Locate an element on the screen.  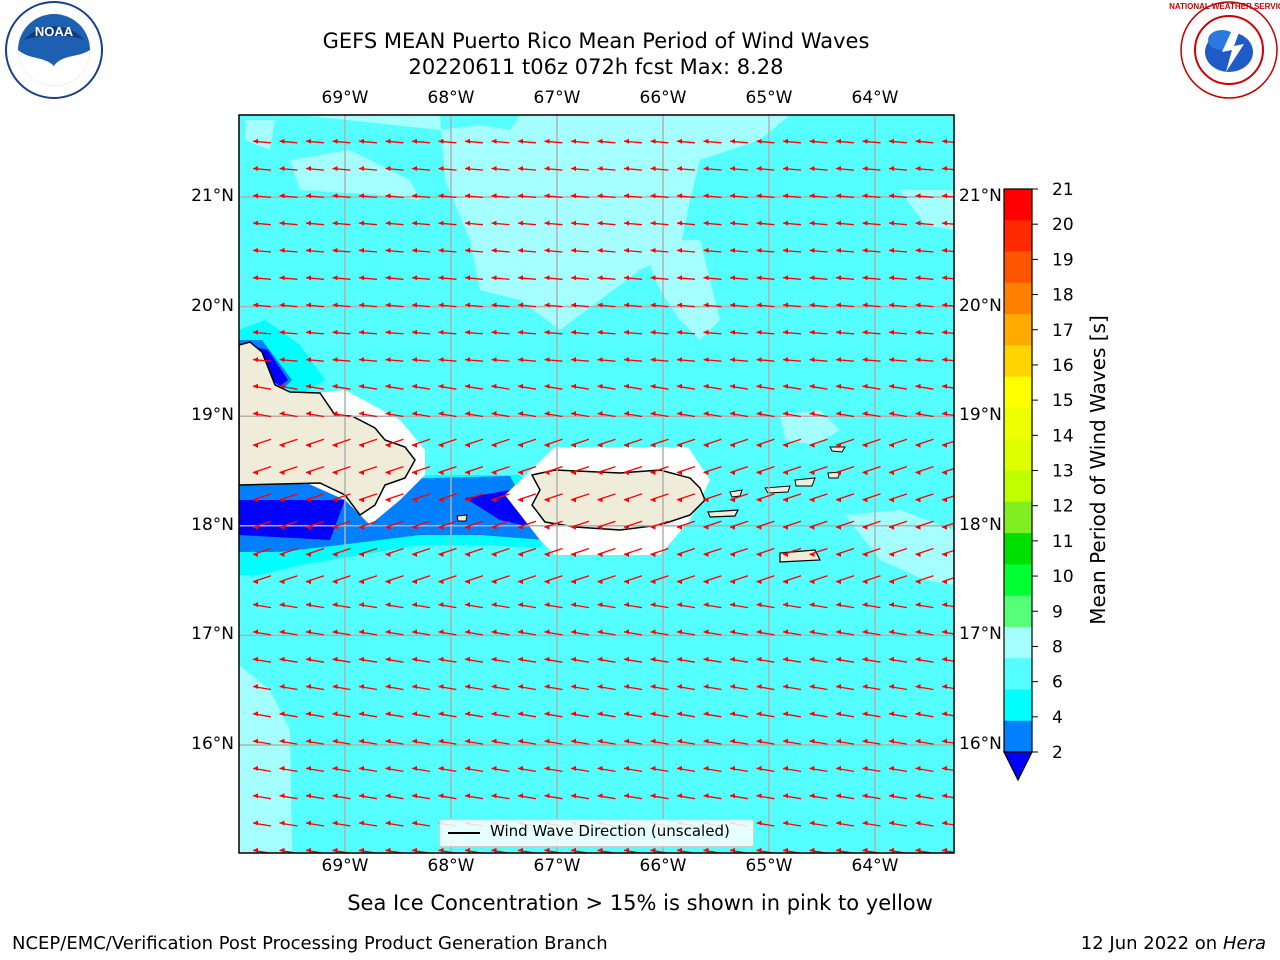
colorbar-swatch is located at coordinates (1018, 674).